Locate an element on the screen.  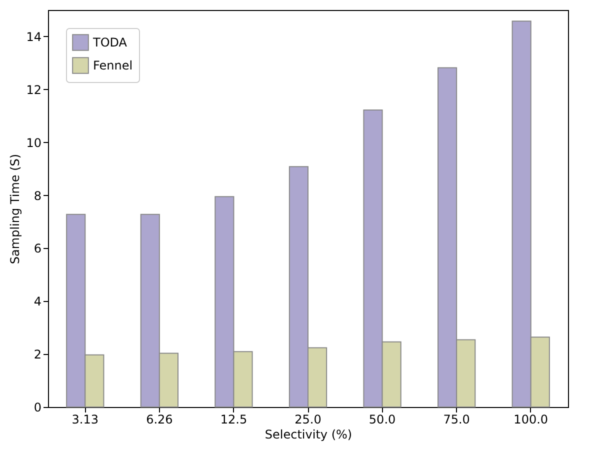
x-tick-label: 6.26 is located at coordinates (159, 419).